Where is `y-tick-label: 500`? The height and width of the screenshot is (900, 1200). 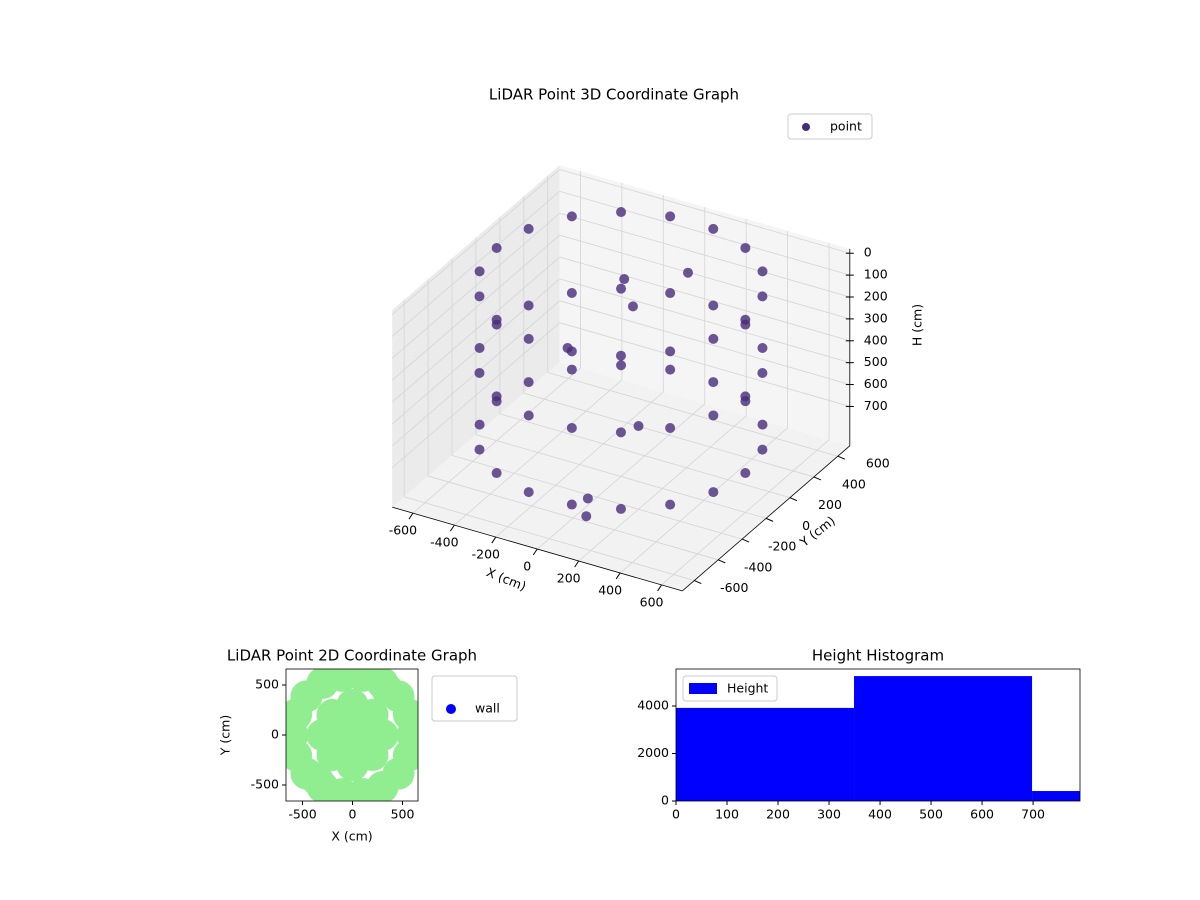 y-tick-label: 500 is located at coordinates (267, 684).